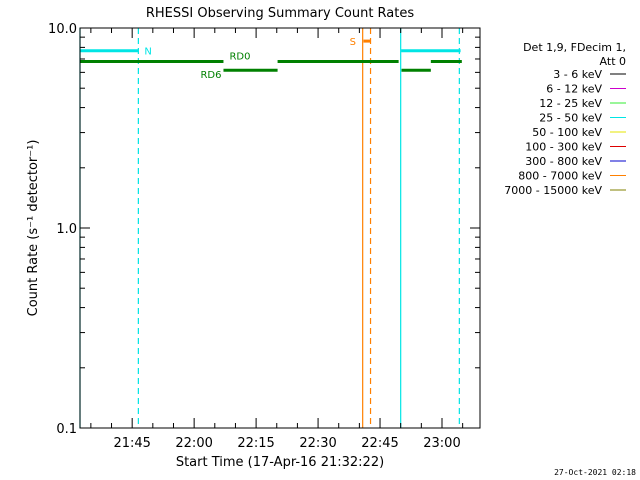  Describe the element at coordinates (577, 74) in the screenshot. I see `legend-label: 3 - 6 keV` at that location.